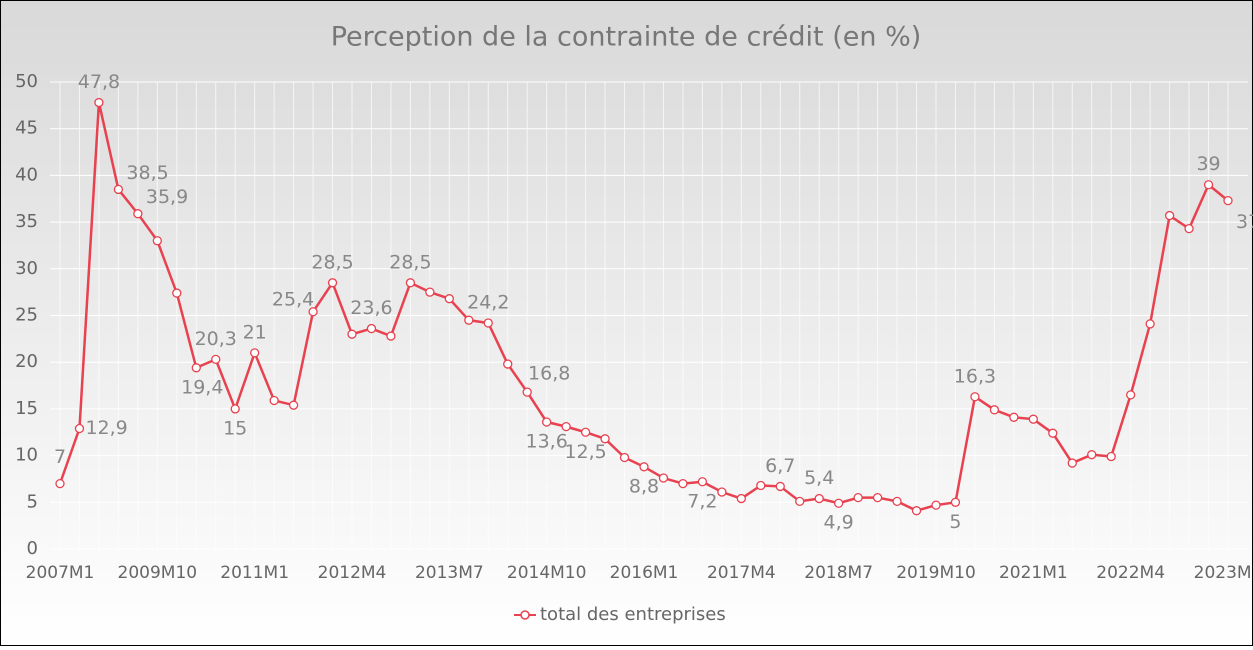  What do you see at coordinates (26, 361) in the screenshot?
I see `y-tick-label: 20` at bounding box center [26, 361].